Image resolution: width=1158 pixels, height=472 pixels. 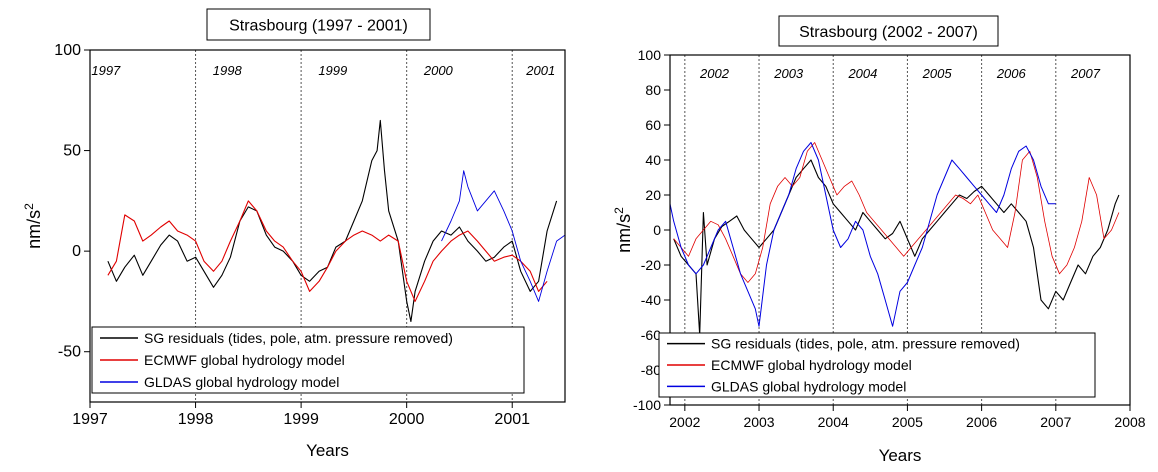 What do you see at coordinates (653, 90) in the screenshot?
I see `y-tick-label: 80` at bounding box center [653, 90].